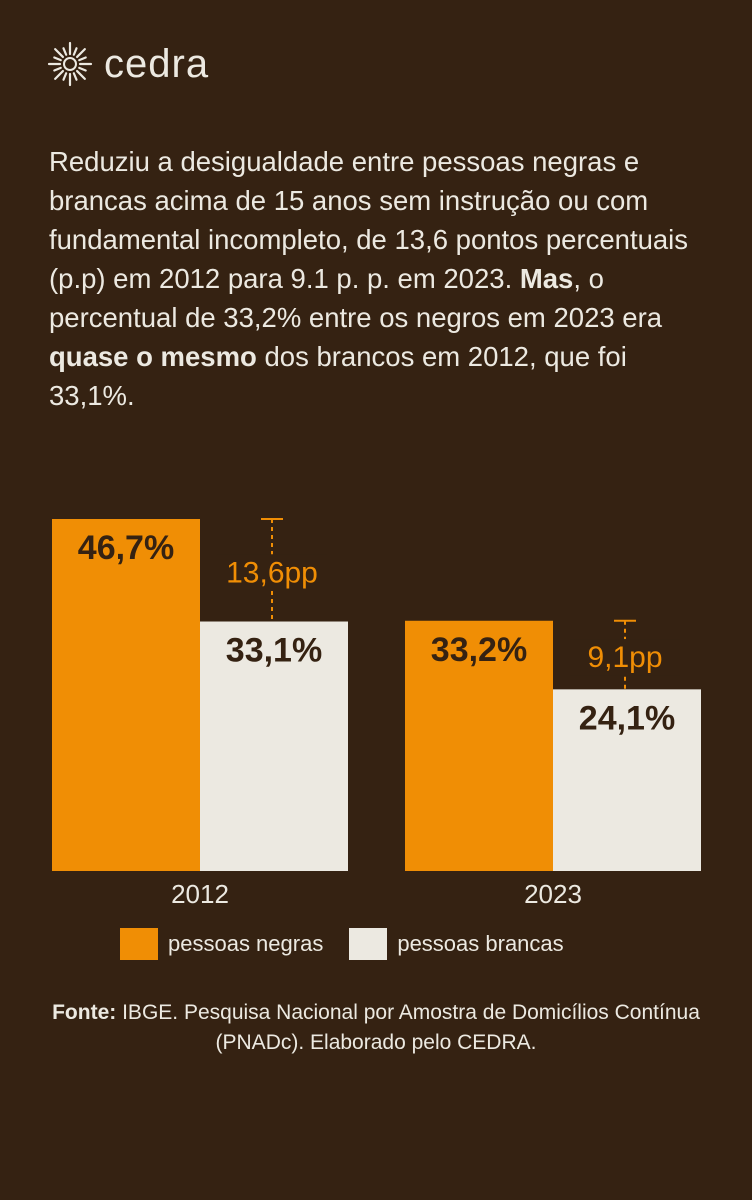 The height and width of the screenshot is (1200, 752). Describe the element at coordinates (479, 745) in the screenshot. I see `bar-negras-2023` at that location.